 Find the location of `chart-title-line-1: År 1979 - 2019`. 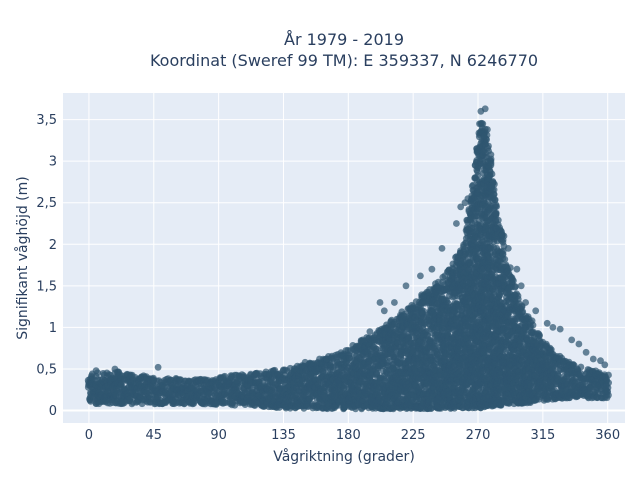

chart-title-line-1: År 1979 - 2019 is located at coordinates (344, 39).